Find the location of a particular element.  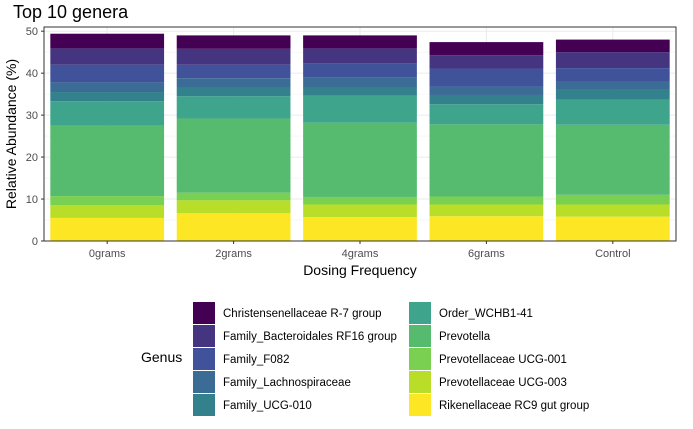

y-tick-label: 40 is located at coordinates (32, 74).